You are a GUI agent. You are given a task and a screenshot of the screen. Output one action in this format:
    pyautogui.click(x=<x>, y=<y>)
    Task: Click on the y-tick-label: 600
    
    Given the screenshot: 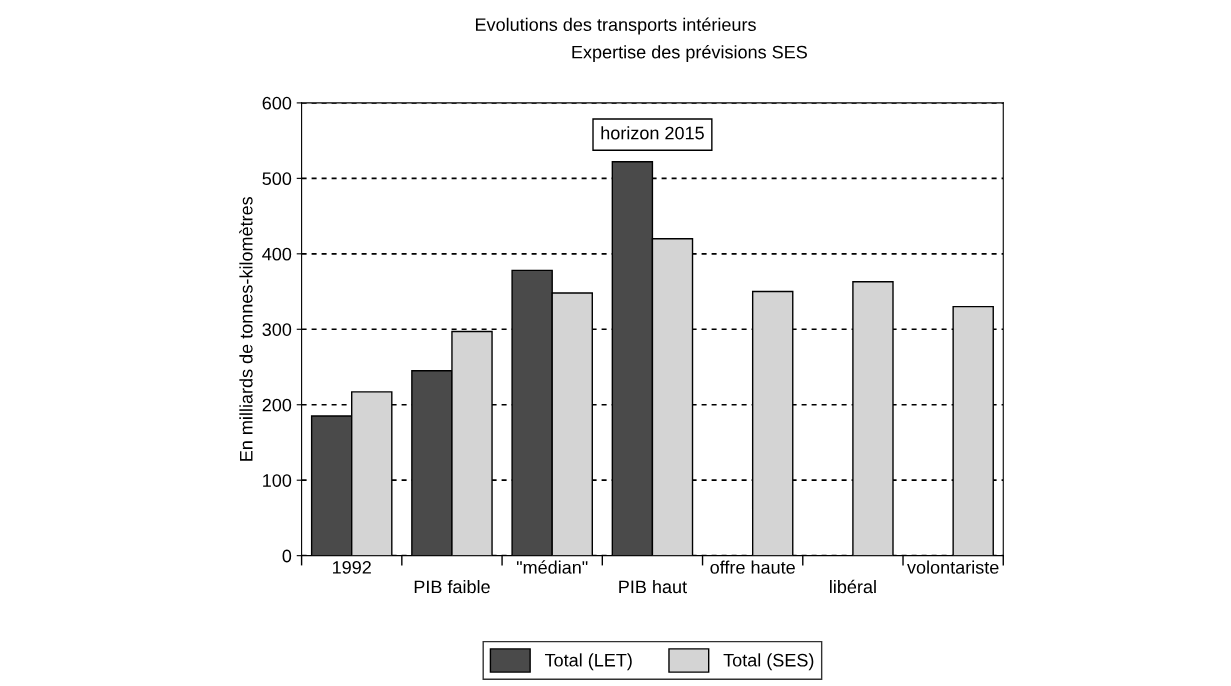 What is the action you would take?
    pyautogui.click(x=277, y=103)
    